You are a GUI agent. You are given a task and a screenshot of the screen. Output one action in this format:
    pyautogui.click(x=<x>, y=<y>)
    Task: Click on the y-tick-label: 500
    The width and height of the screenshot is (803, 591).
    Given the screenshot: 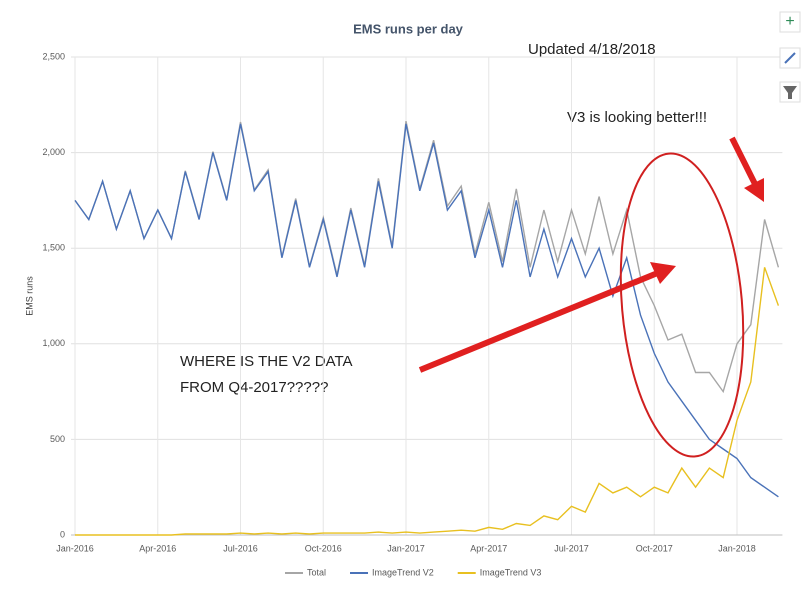 What is the action you would take?
    pyautogui.click(x=57, y=439)
    